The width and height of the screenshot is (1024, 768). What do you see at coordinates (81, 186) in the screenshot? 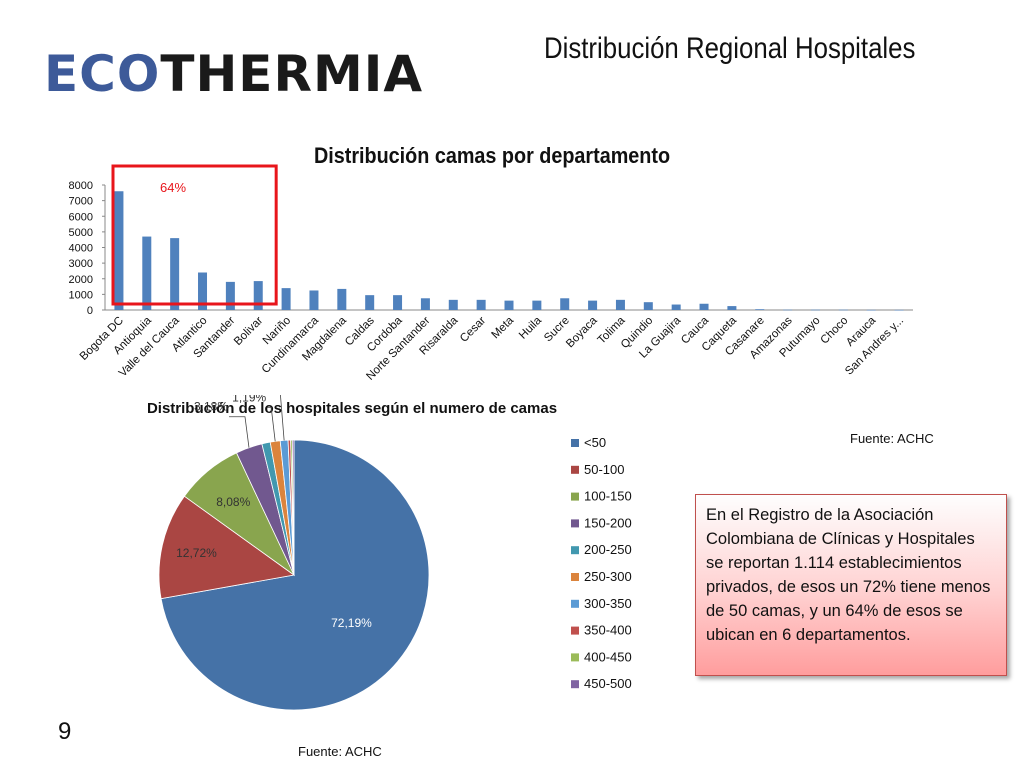
I see `y-tick-label: 8000` at bounding box center [81, 186].